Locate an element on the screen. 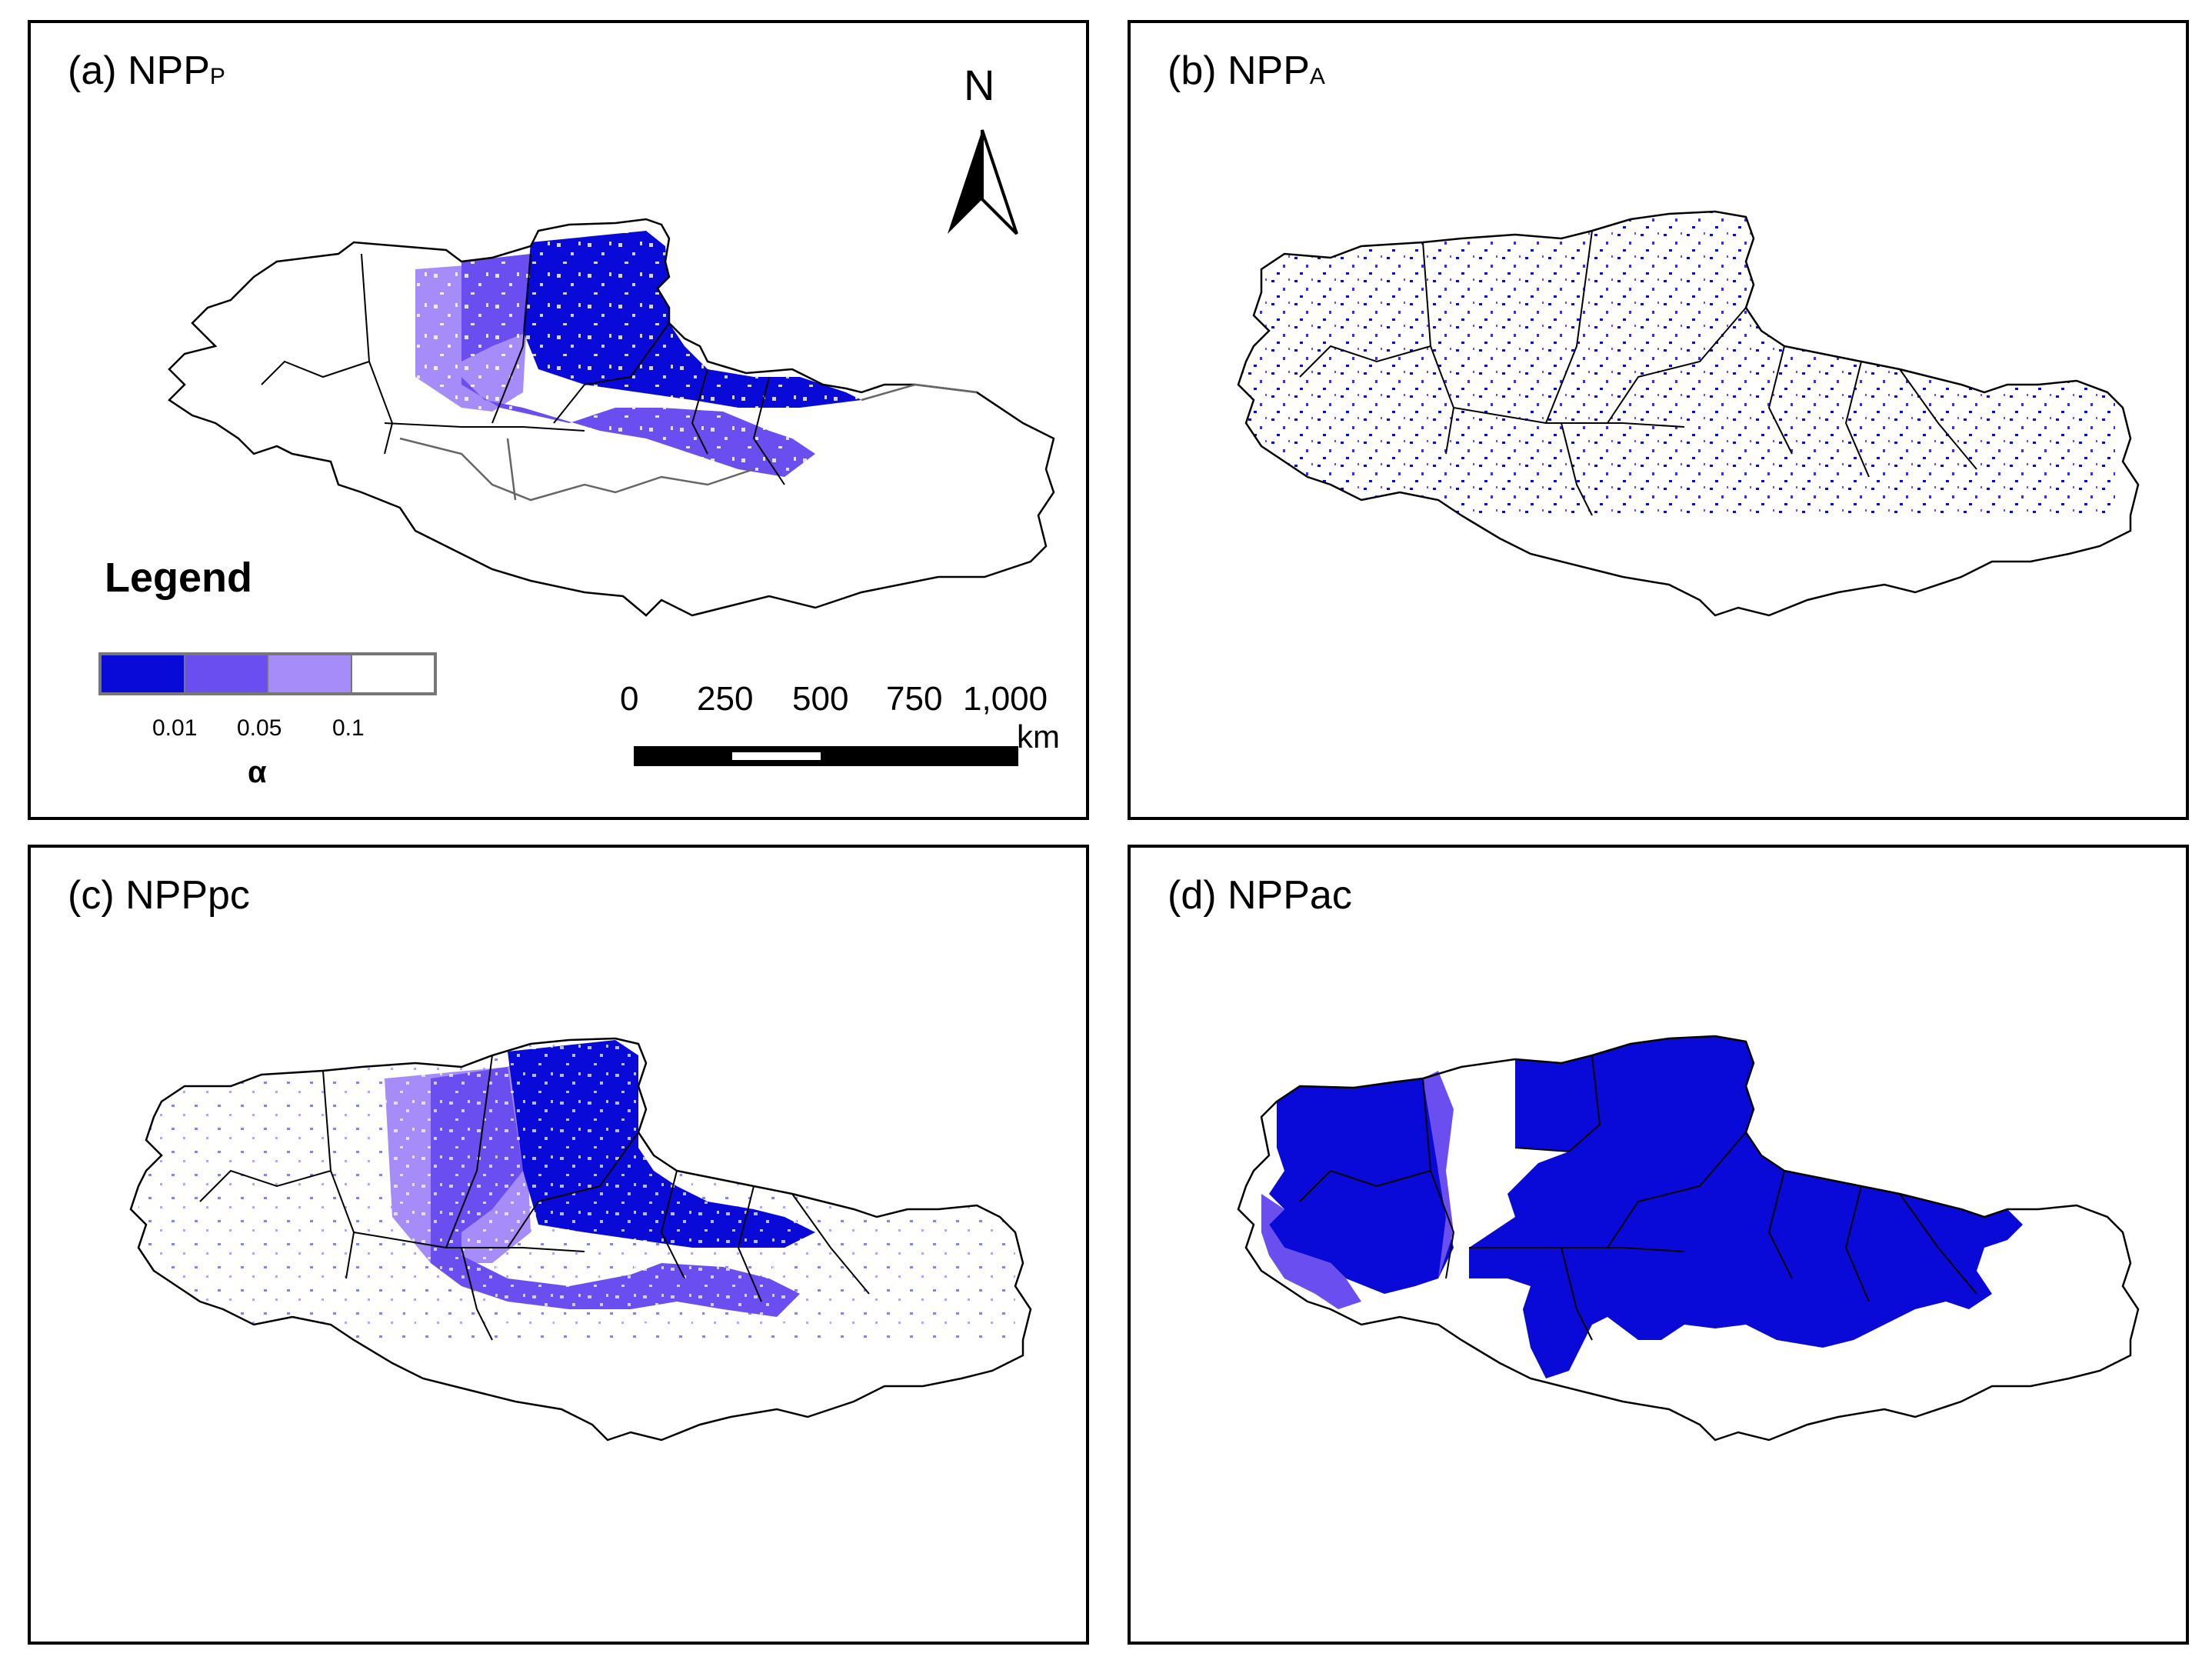 This screenshot has height=1660, width=2212. scale-bar is located at coordinates (826, 756).